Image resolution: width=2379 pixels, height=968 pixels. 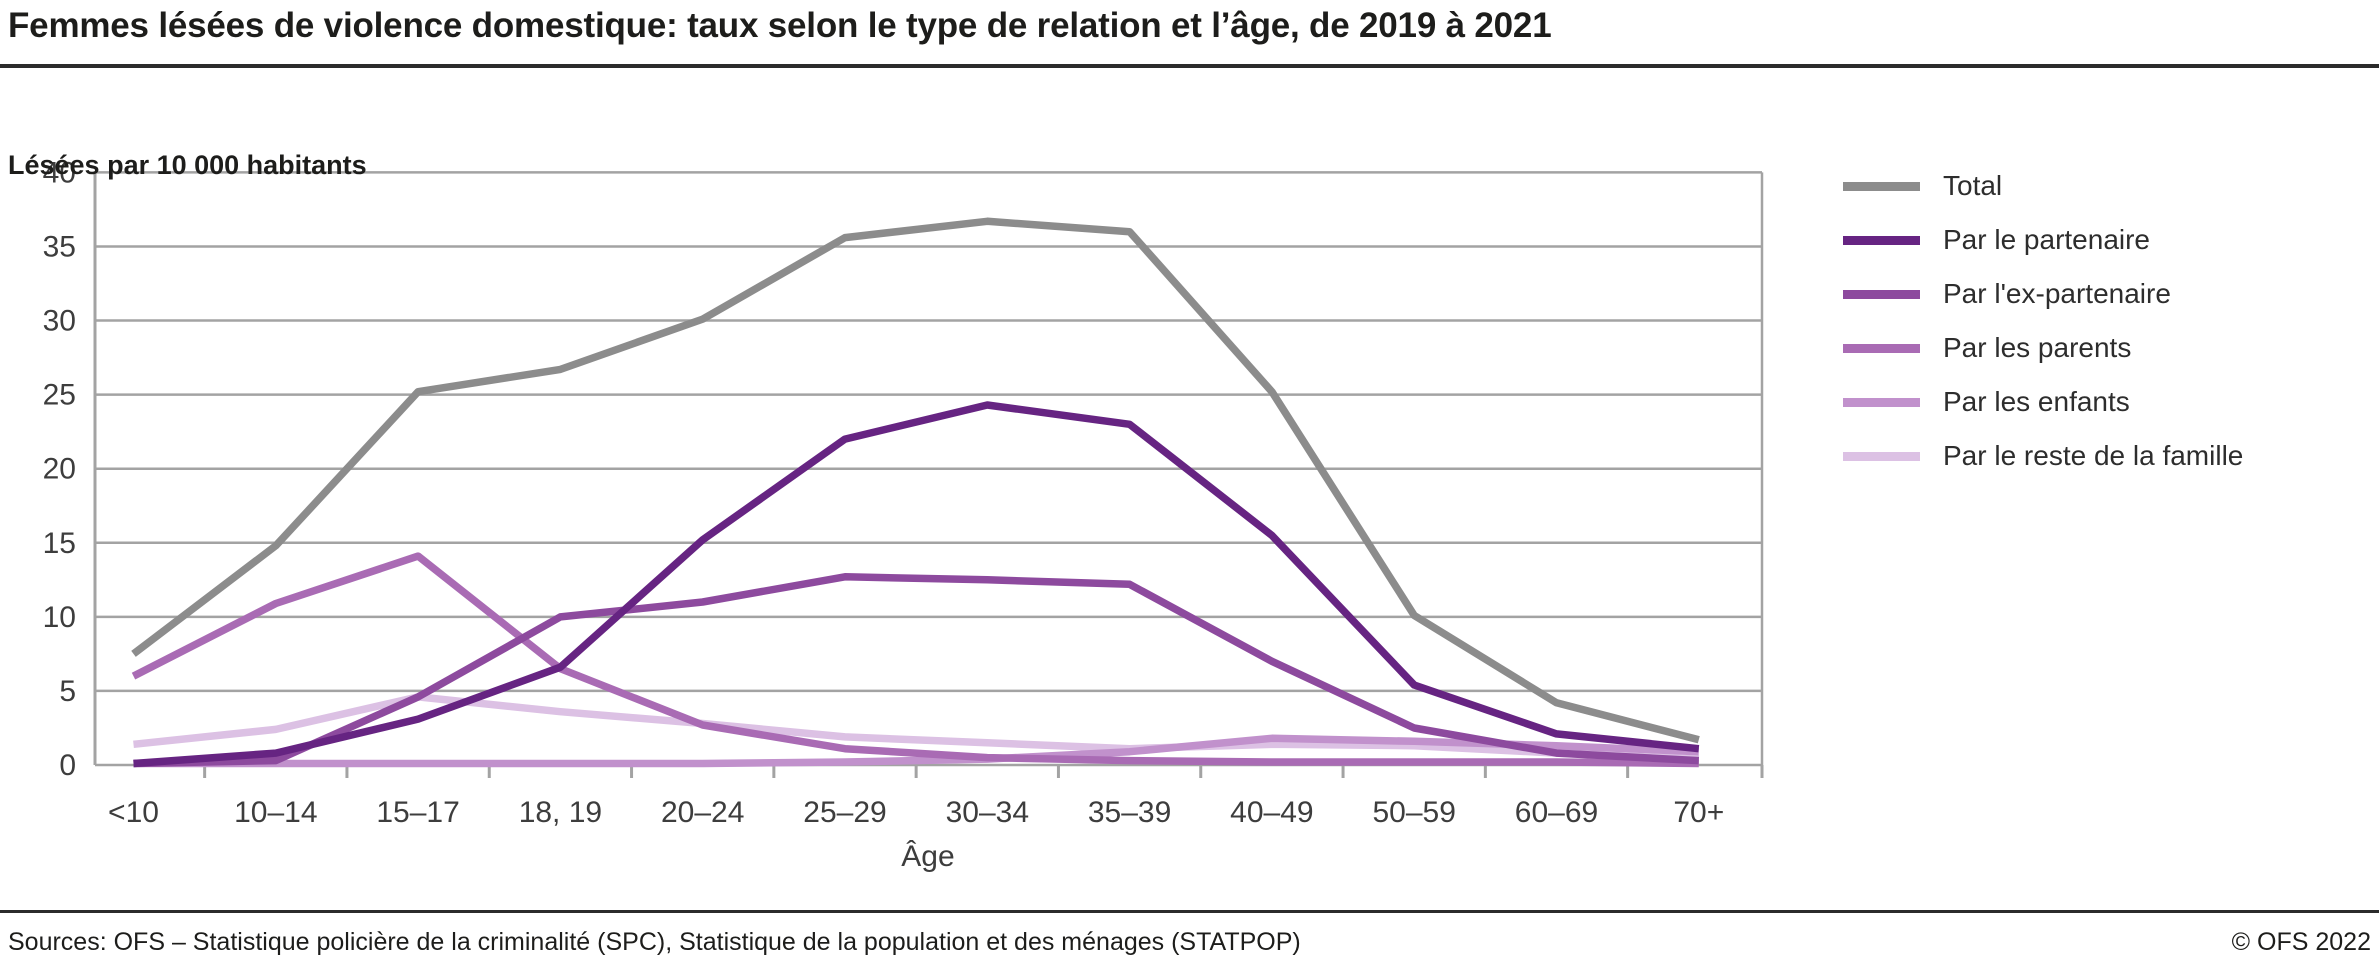 What do you see at coordinates (1881, 348) in the screenshot?
I see `legend-swatch-par-les-parents` at bounding box center [1881, 348].